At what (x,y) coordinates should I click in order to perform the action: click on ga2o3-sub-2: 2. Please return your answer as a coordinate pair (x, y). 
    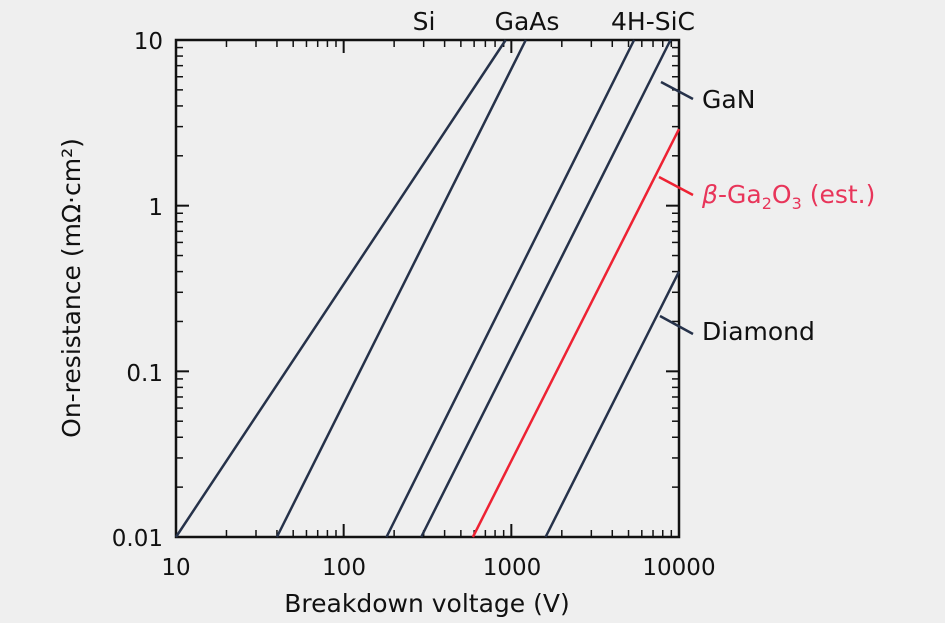
    Looking at the image, I should click on (767, 203).